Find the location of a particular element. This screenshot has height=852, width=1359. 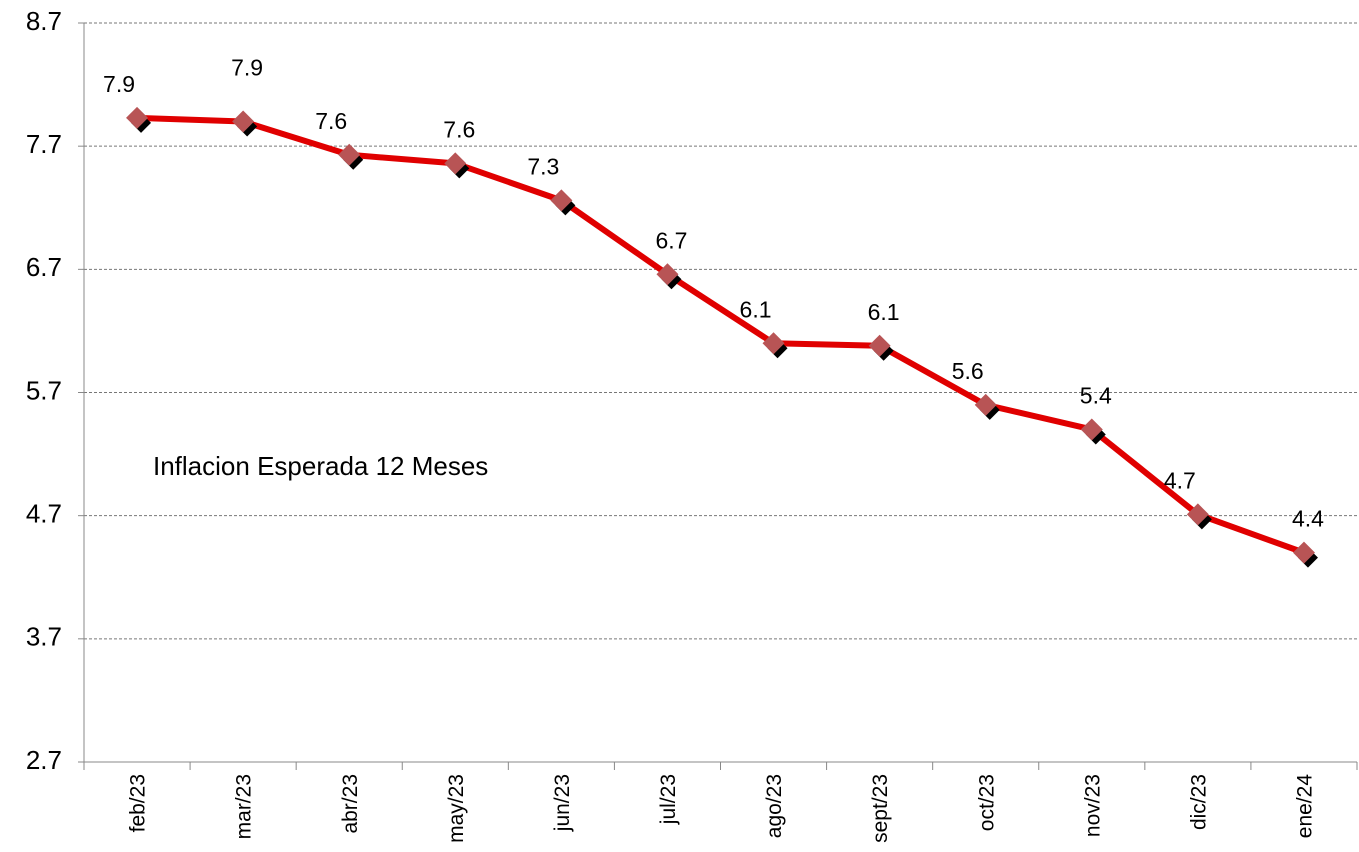

y-tick-label: 4.7 is located at coordinates (44, 514).